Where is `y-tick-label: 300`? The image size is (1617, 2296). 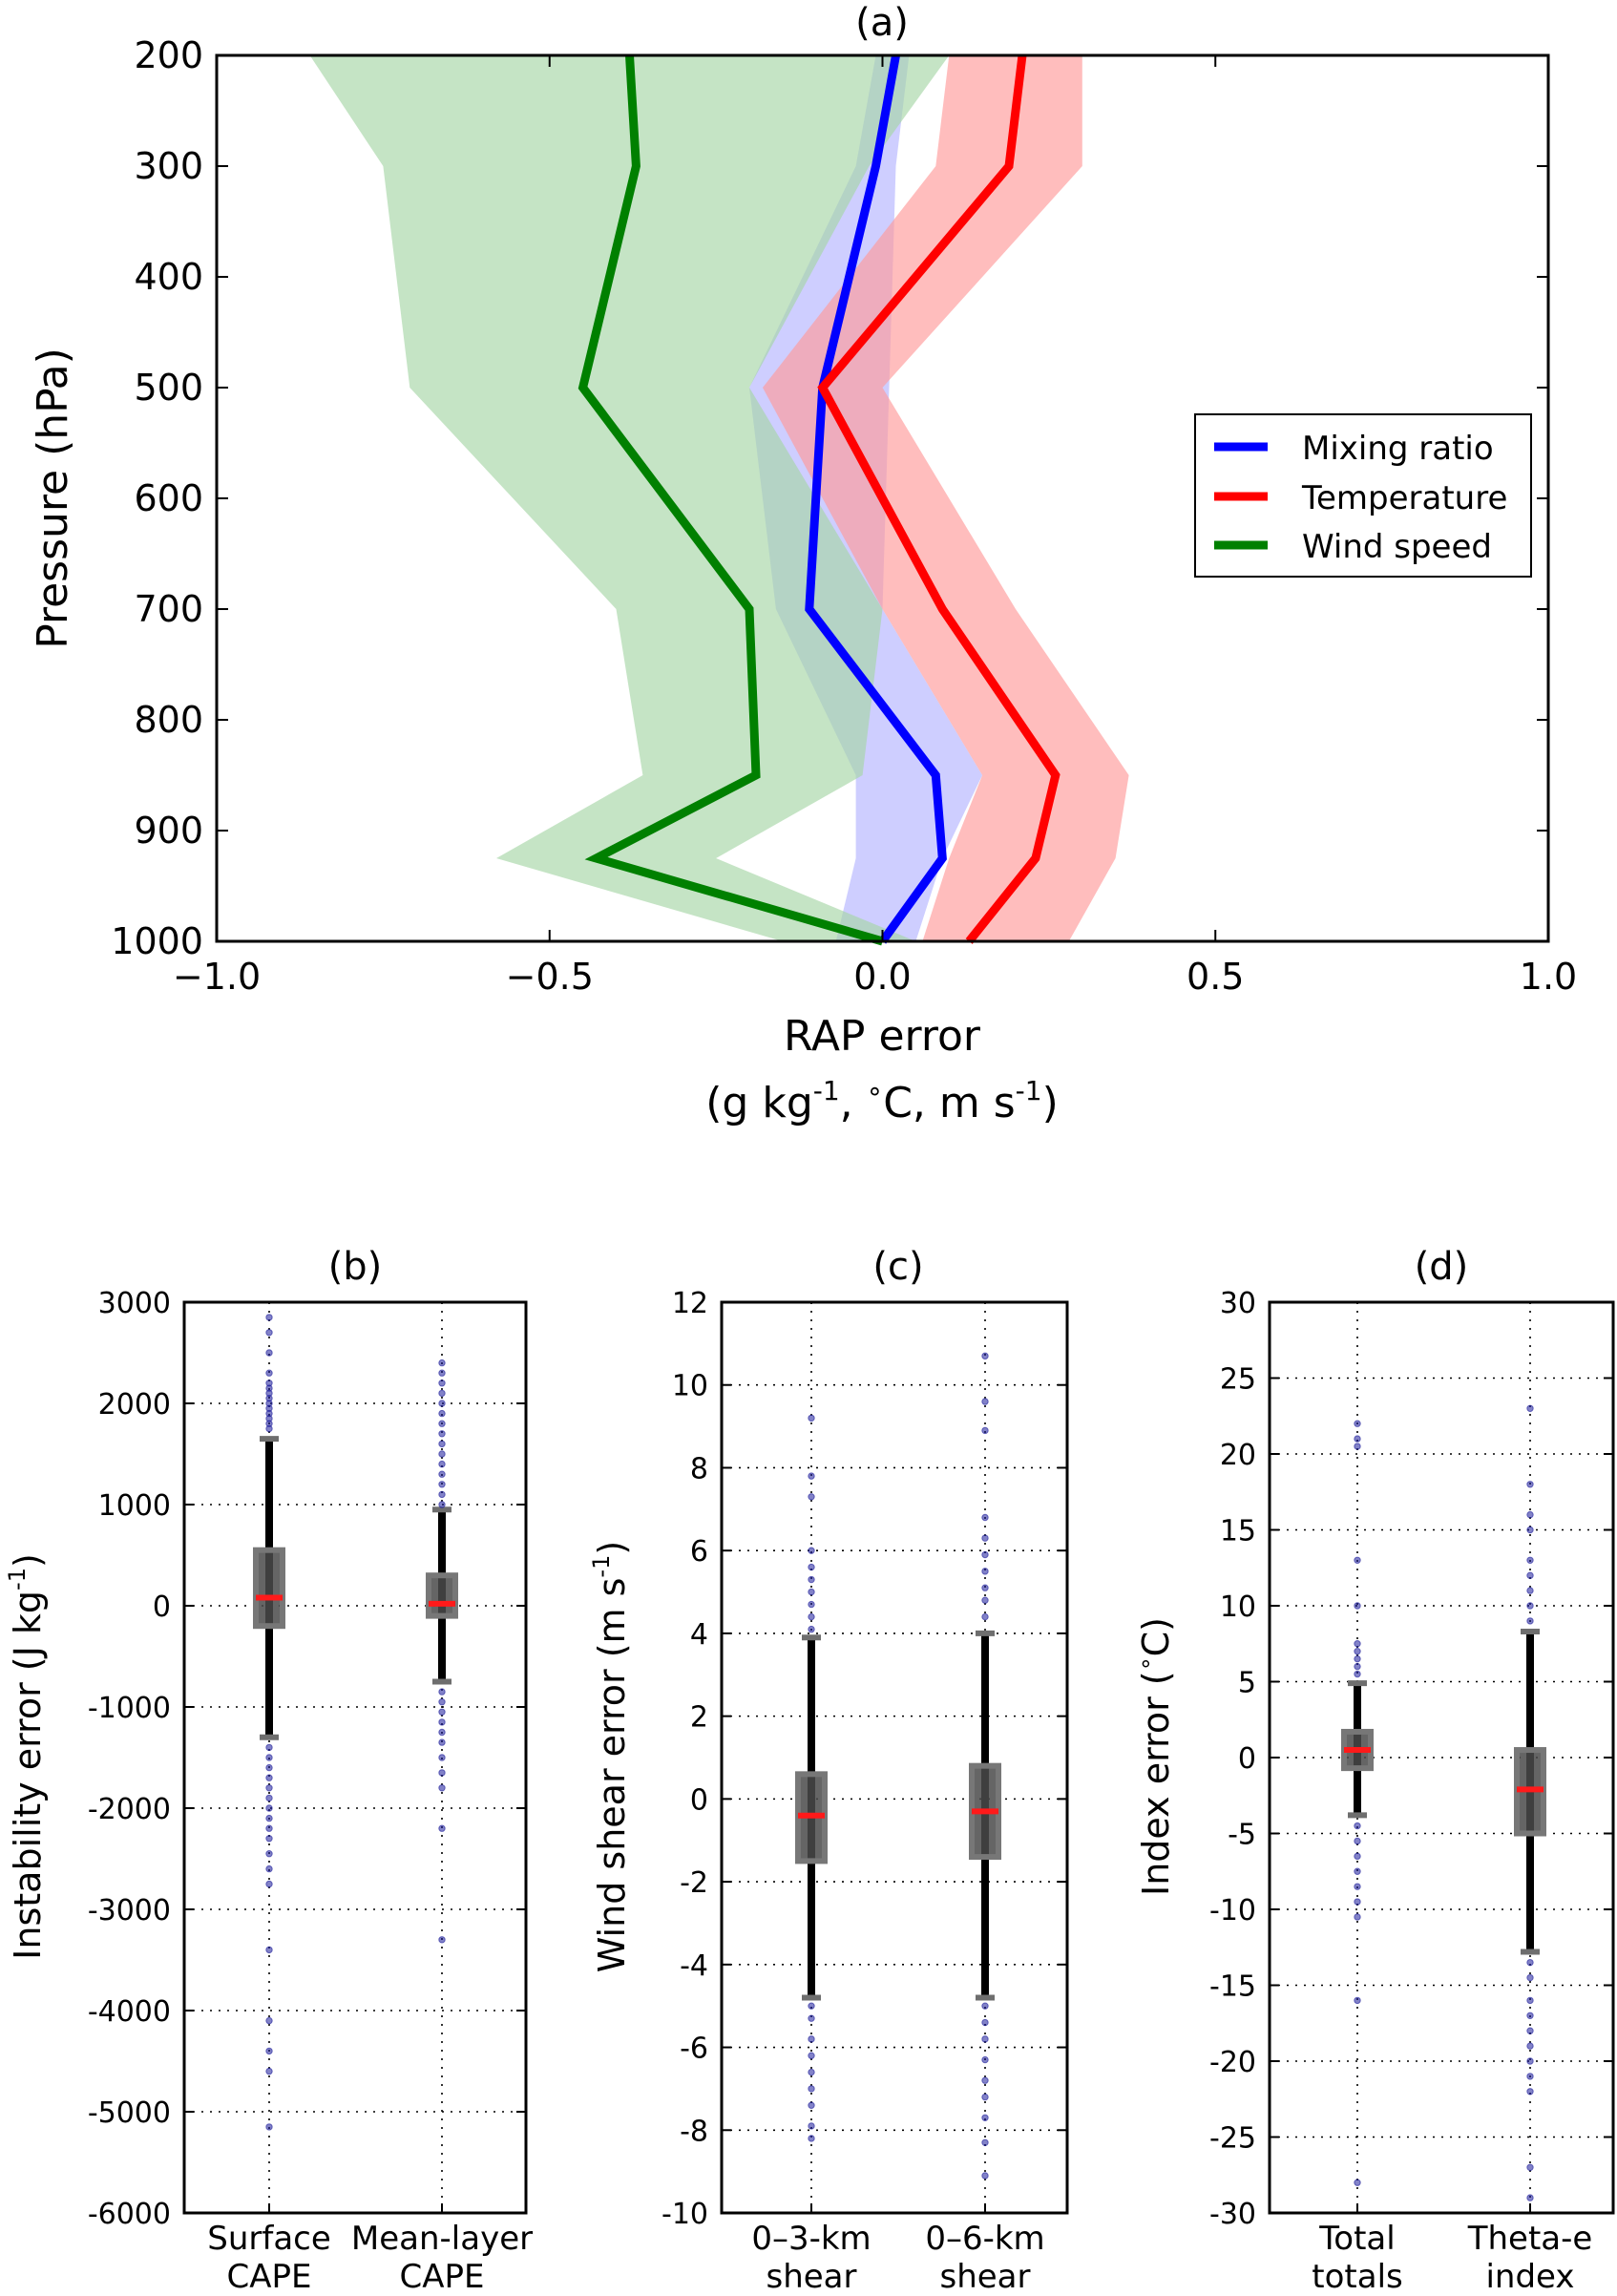 y-tick-label: 300 is located at coordinates (169, 166).